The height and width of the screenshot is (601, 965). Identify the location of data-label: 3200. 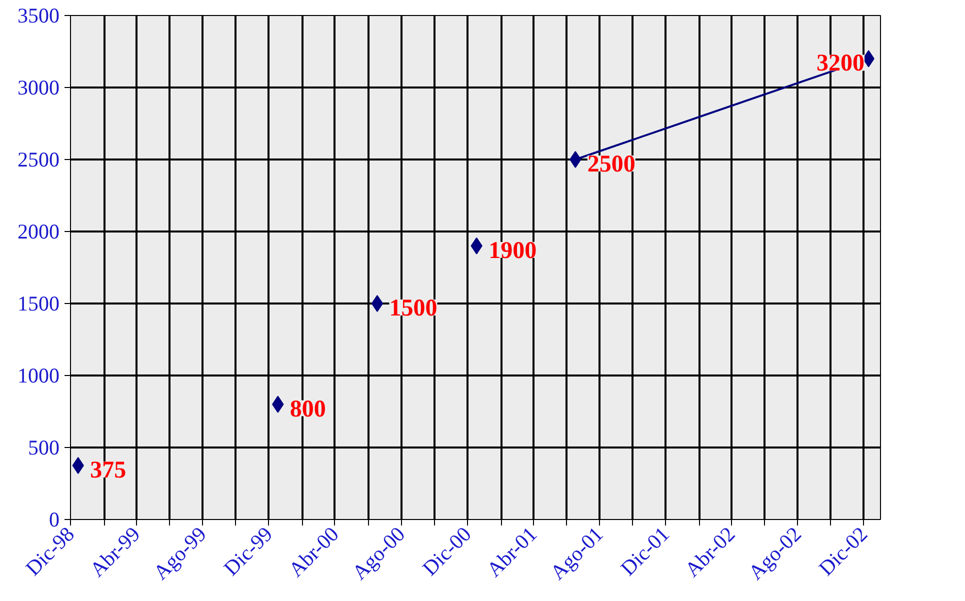
(840, 63).